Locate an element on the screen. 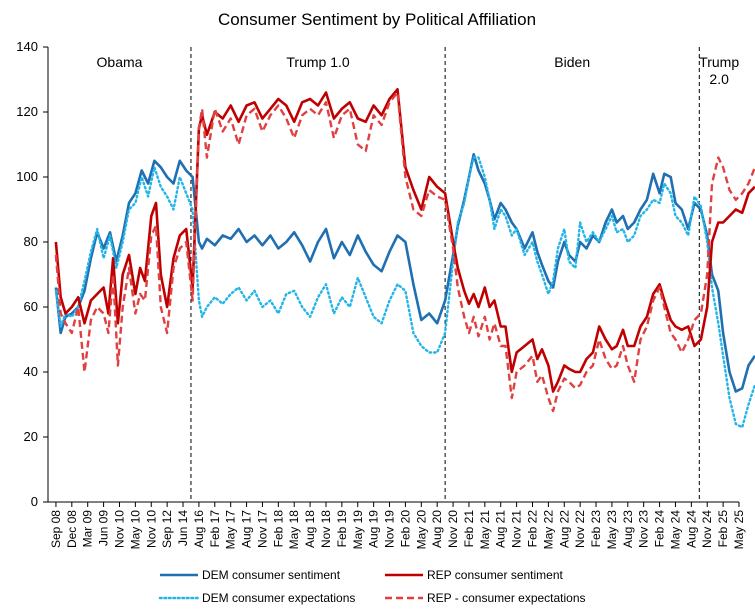 The width and height of the screenshot is (755, 615). era-label: Trump 2.0 is located at coordinates (719, 70).